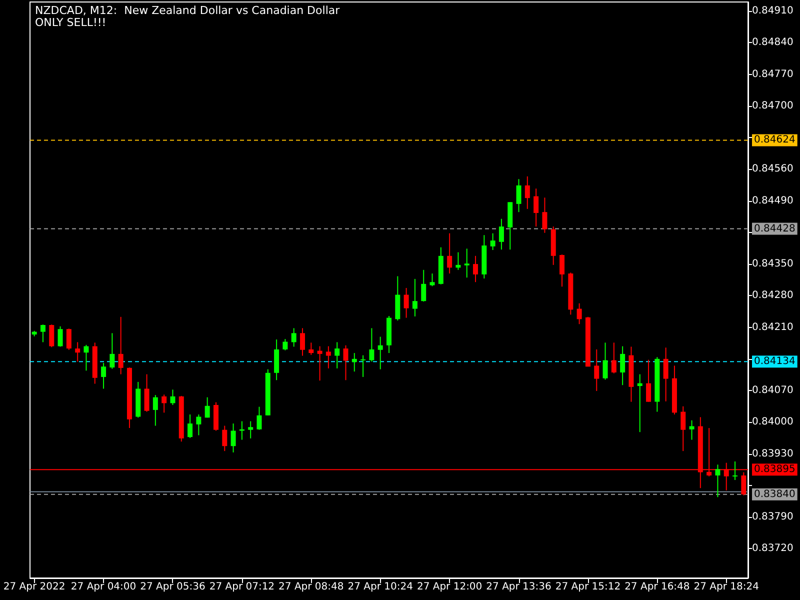 The image size is (800, 600). What do you see at coordinates (773, 390) in the screenshot?
I see `y-tick-label: 0.84070` at bounding box center [773, 390].